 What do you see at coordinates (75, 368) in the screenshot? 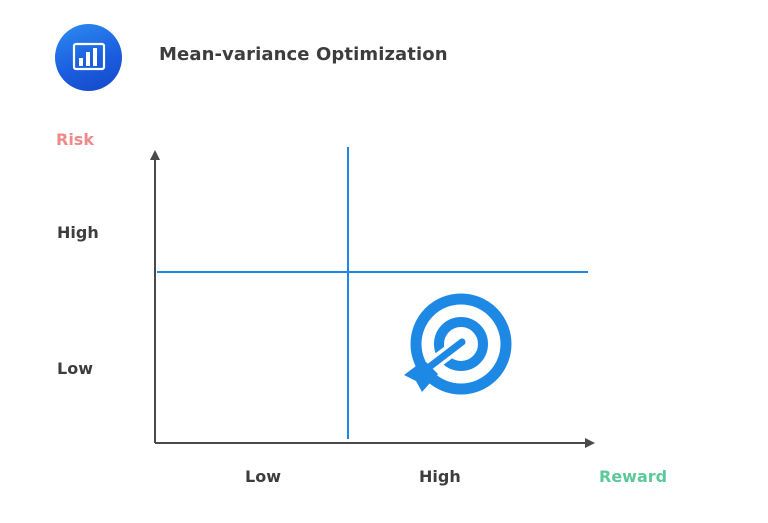
I see `y-level-low: Low` at bounding box center [75, 368].